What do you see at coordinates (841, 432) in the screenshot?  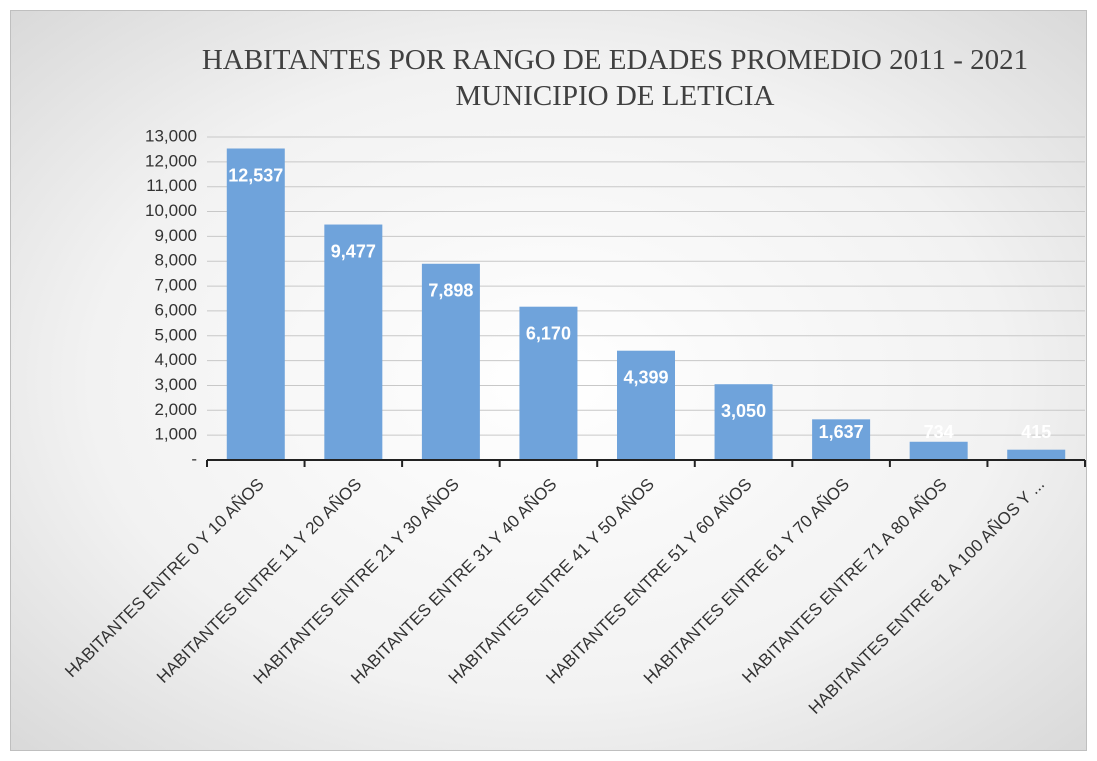 I see `data-label: 1,637` at bounding box center [841, 432].